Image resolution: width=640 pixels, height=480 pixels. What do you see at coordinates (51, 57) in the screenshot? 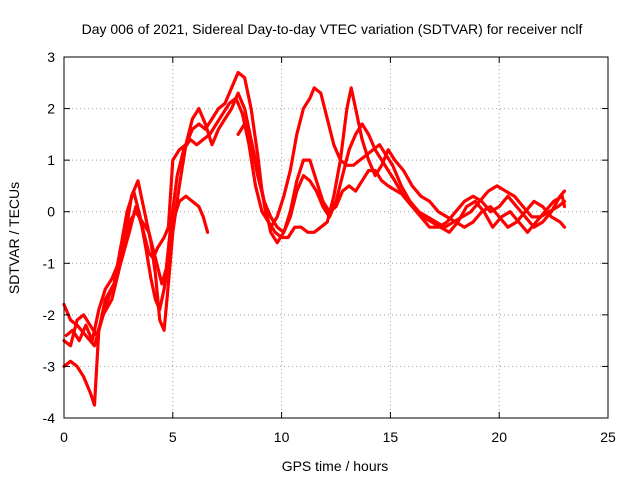
I see `y-tick-label: 3` at bounding box center [51, 57].